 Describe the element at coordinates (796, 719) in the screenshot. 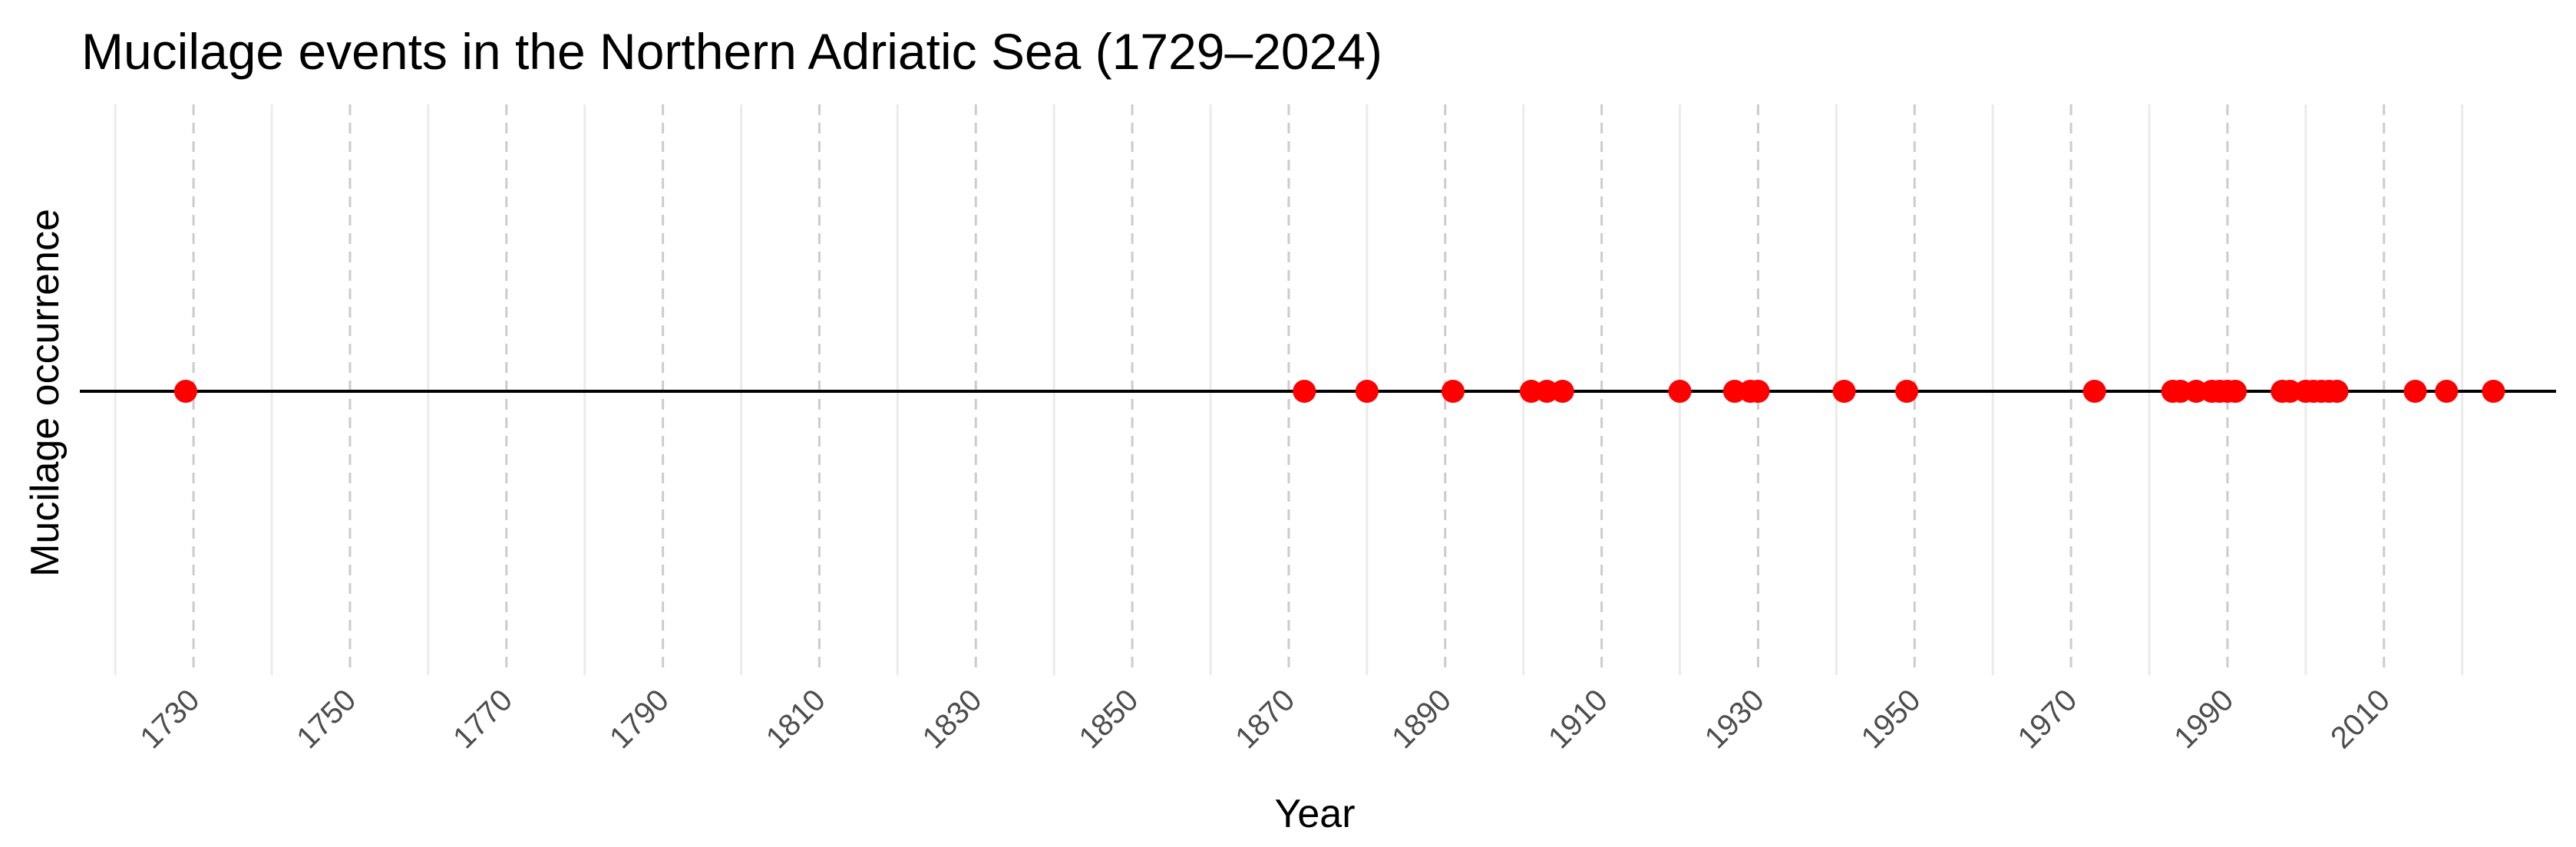

I see `x-tick-label: 1810` at that location.